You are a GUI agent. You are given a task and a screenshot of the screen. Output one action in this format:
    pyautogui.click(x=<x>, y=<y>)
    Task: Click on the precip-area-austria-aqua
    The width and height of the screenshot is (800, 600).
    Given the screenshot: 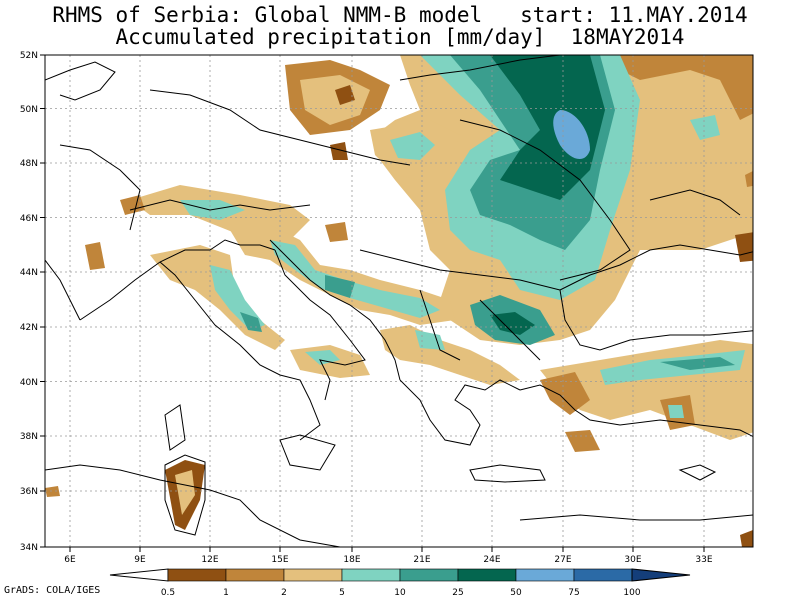 What is the action you would take?
    pyautogui.click(x=412, y=146)
    